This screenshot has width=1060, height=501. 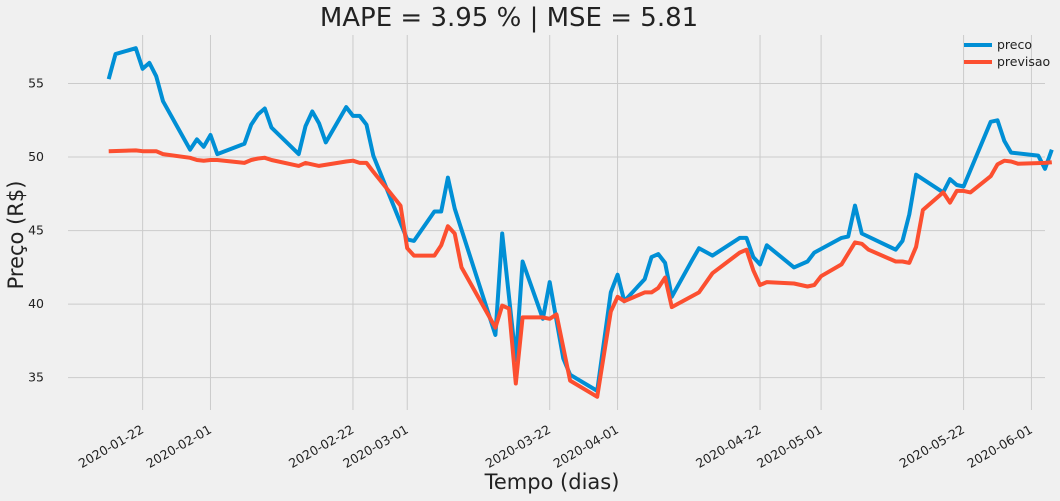 I want to click on legend-label-preco: preco, so click(x=1014, y=44).